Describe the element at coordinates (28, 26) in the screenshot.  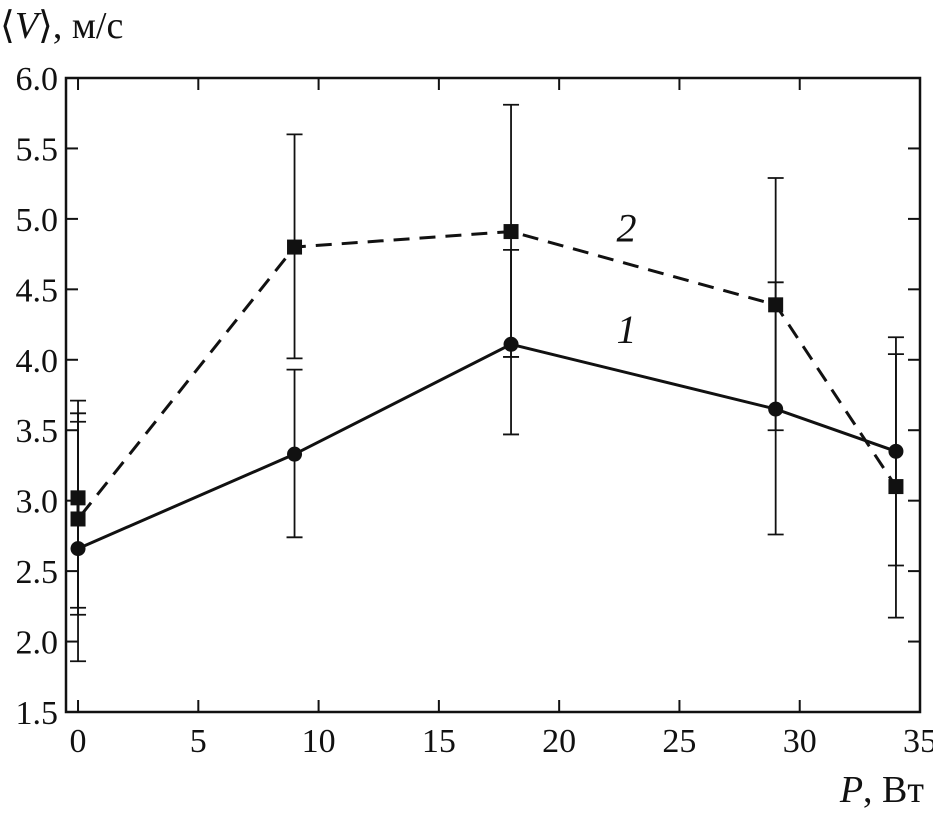
I see `y-axis-title-symbol: V` at that location.